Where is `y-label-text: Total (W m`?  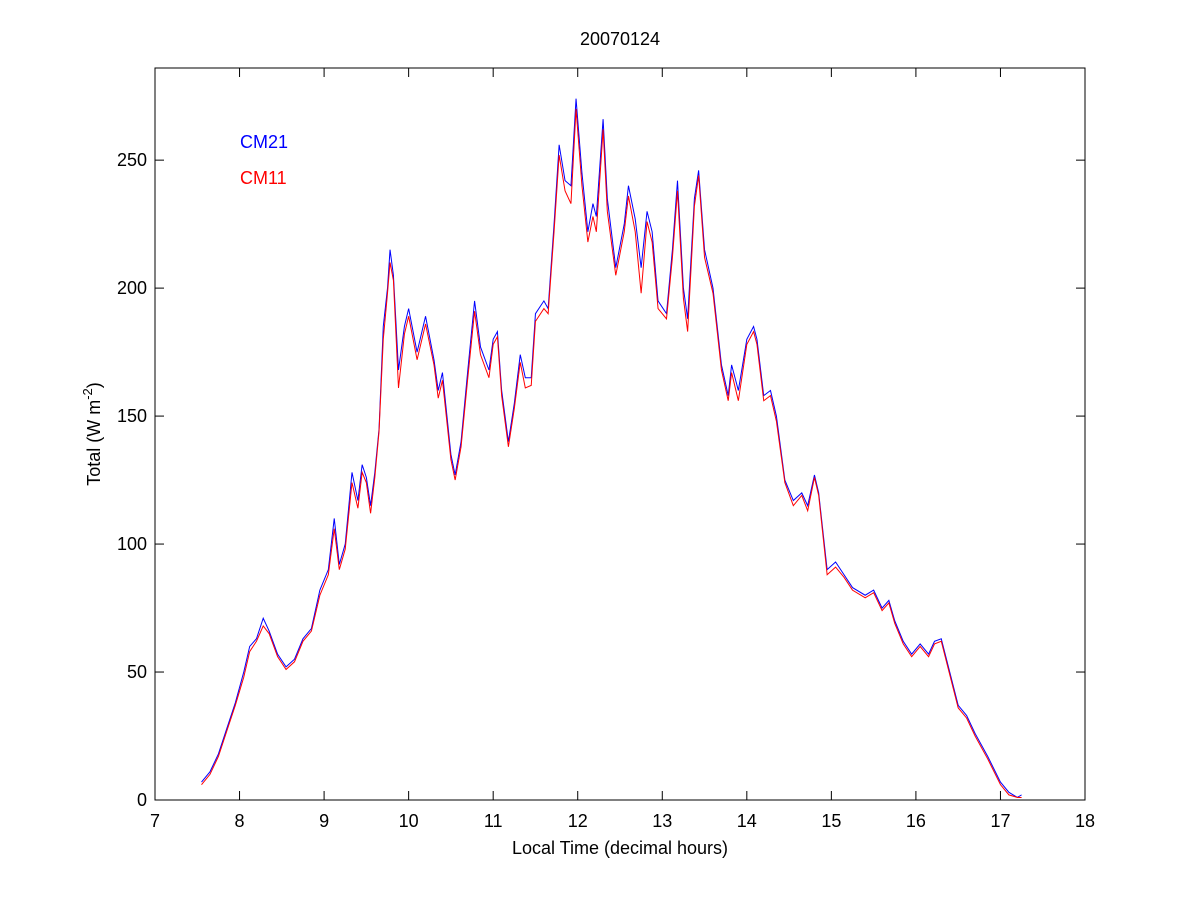 y-label-text: Total (W m is located at coordinates (94, 443).